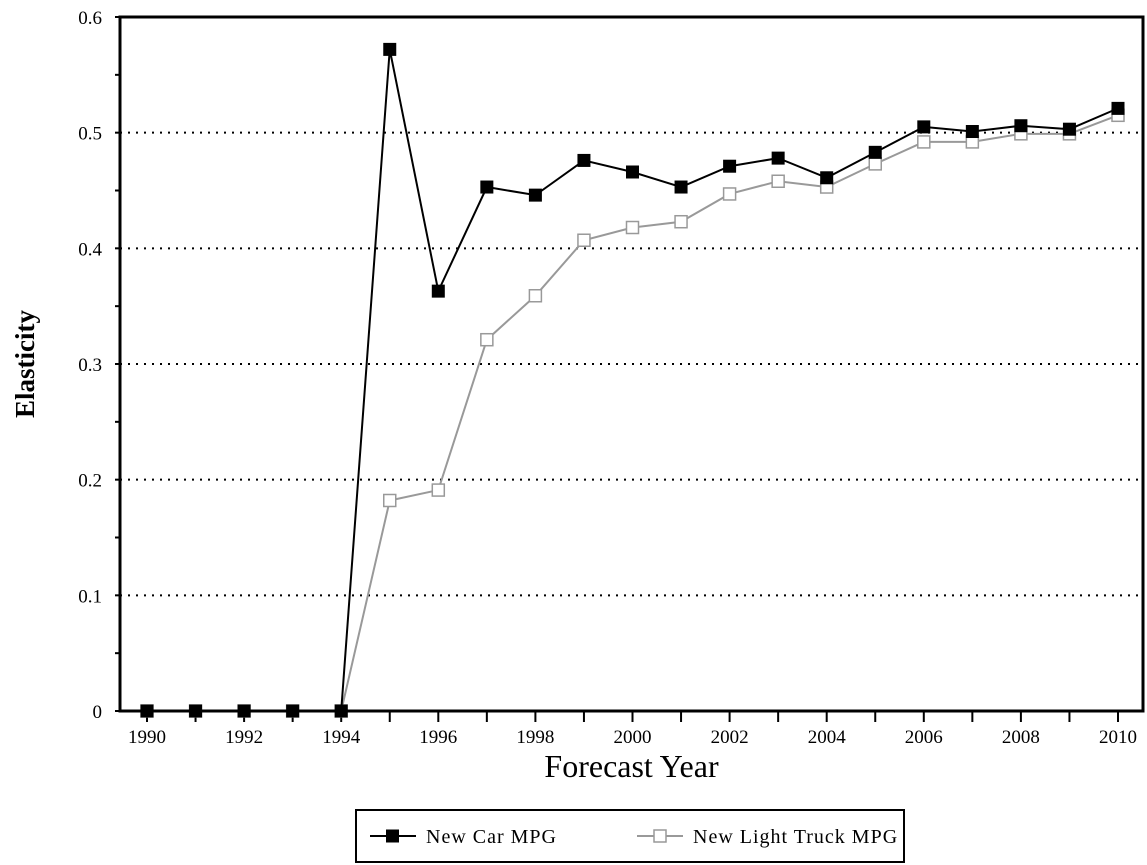 Image resolution: width=1147 pixels, height=865 pixels. Describe the element at coordinates (730, 166) in the screenshot. I see `data-point-new-car-mpg-2002` at that location.